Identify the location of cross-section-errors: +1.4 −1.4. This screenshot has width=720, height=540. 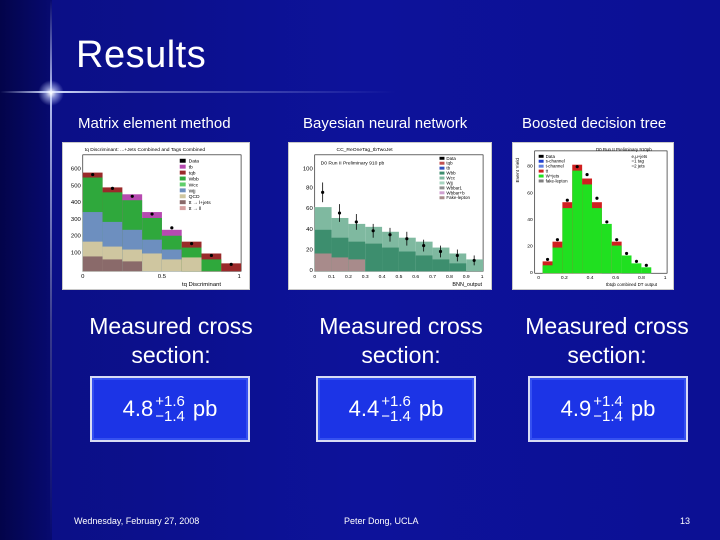
(608, 409).